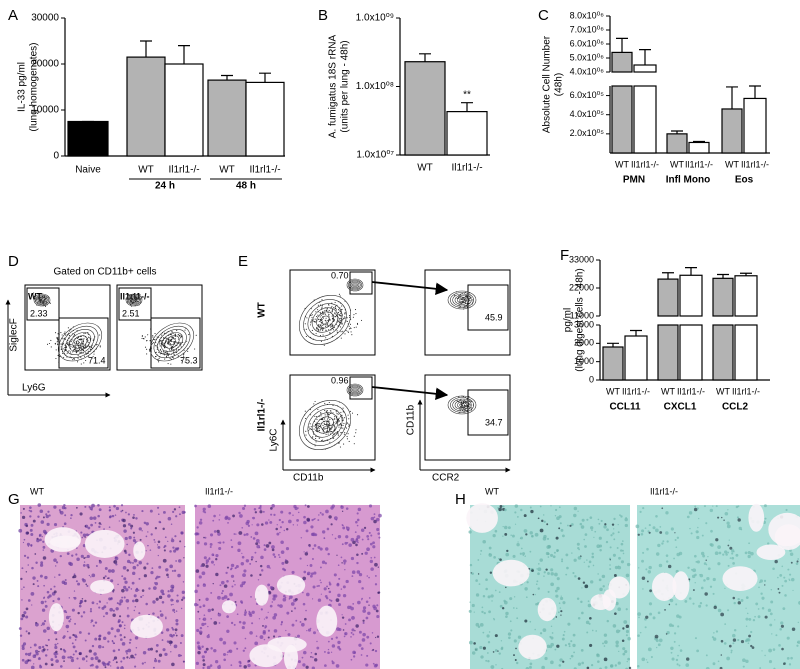 The image size is (800, 669). What do you see at coordinates (587, 57) in the screenshot?
I see `y-tick-label: 5.0x10⁰⁶` at bounding box center [587, 57].